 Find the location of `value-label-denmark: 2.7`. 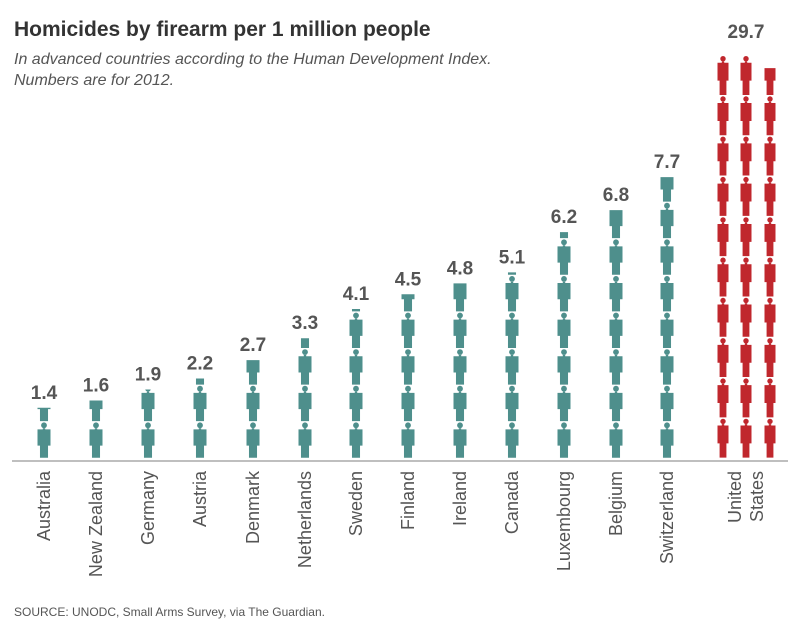

value-label-denmark: 2.7 is located at coordinates (253, 345).